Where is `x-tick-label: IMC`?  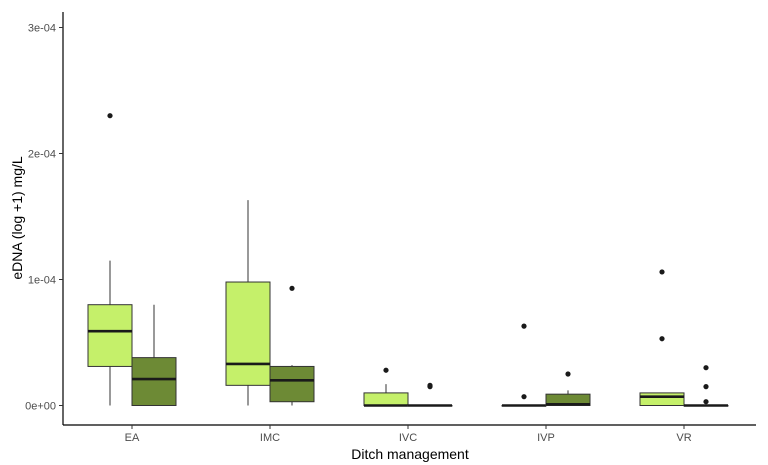 x-tick-label: IMC is located at coordinates (270, 438).